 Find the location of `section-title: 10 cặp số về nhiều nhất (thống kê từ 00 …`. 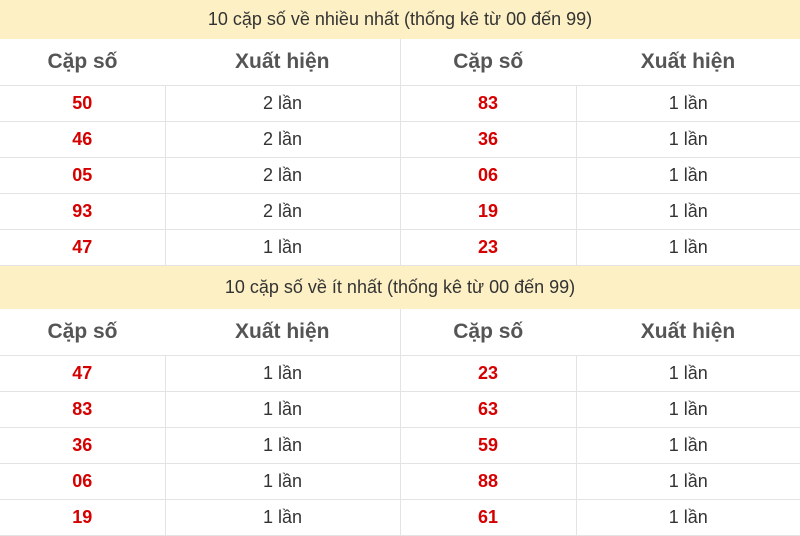

section-title: 10 cặp số về nhiều nhất (thống kê từ 00 … is located at coordinates (400, 19).